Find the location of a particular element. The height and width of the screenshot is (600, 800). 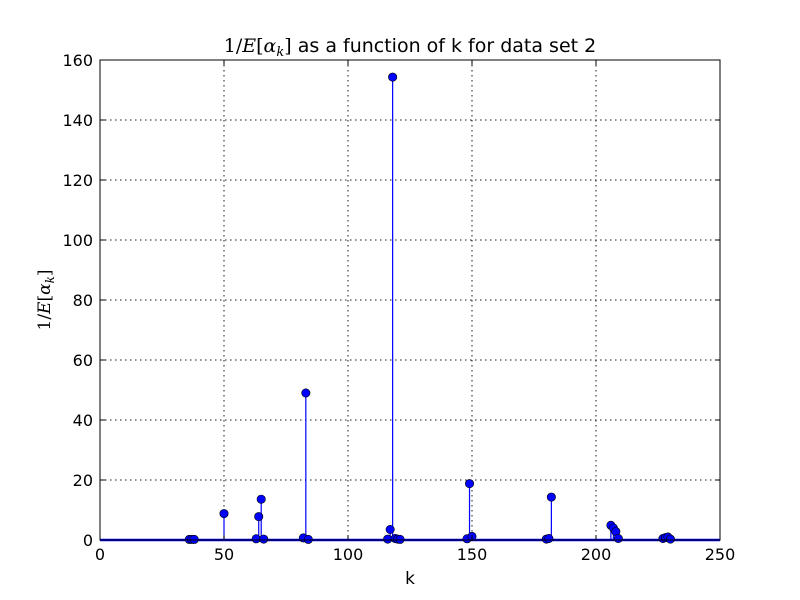

title-alpha: α is located at coordinates (270, 46).